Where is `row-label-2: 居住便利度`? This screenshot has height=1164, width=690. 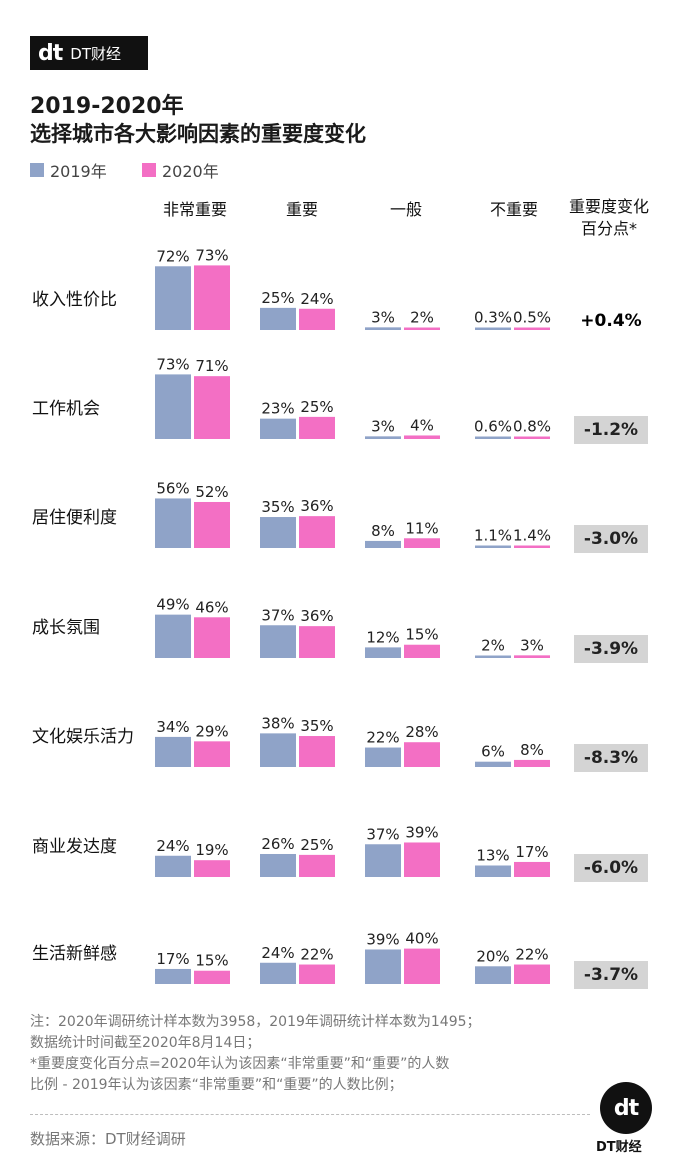
row-label-2: 居住便利度 is located at coordinates (74, 518).